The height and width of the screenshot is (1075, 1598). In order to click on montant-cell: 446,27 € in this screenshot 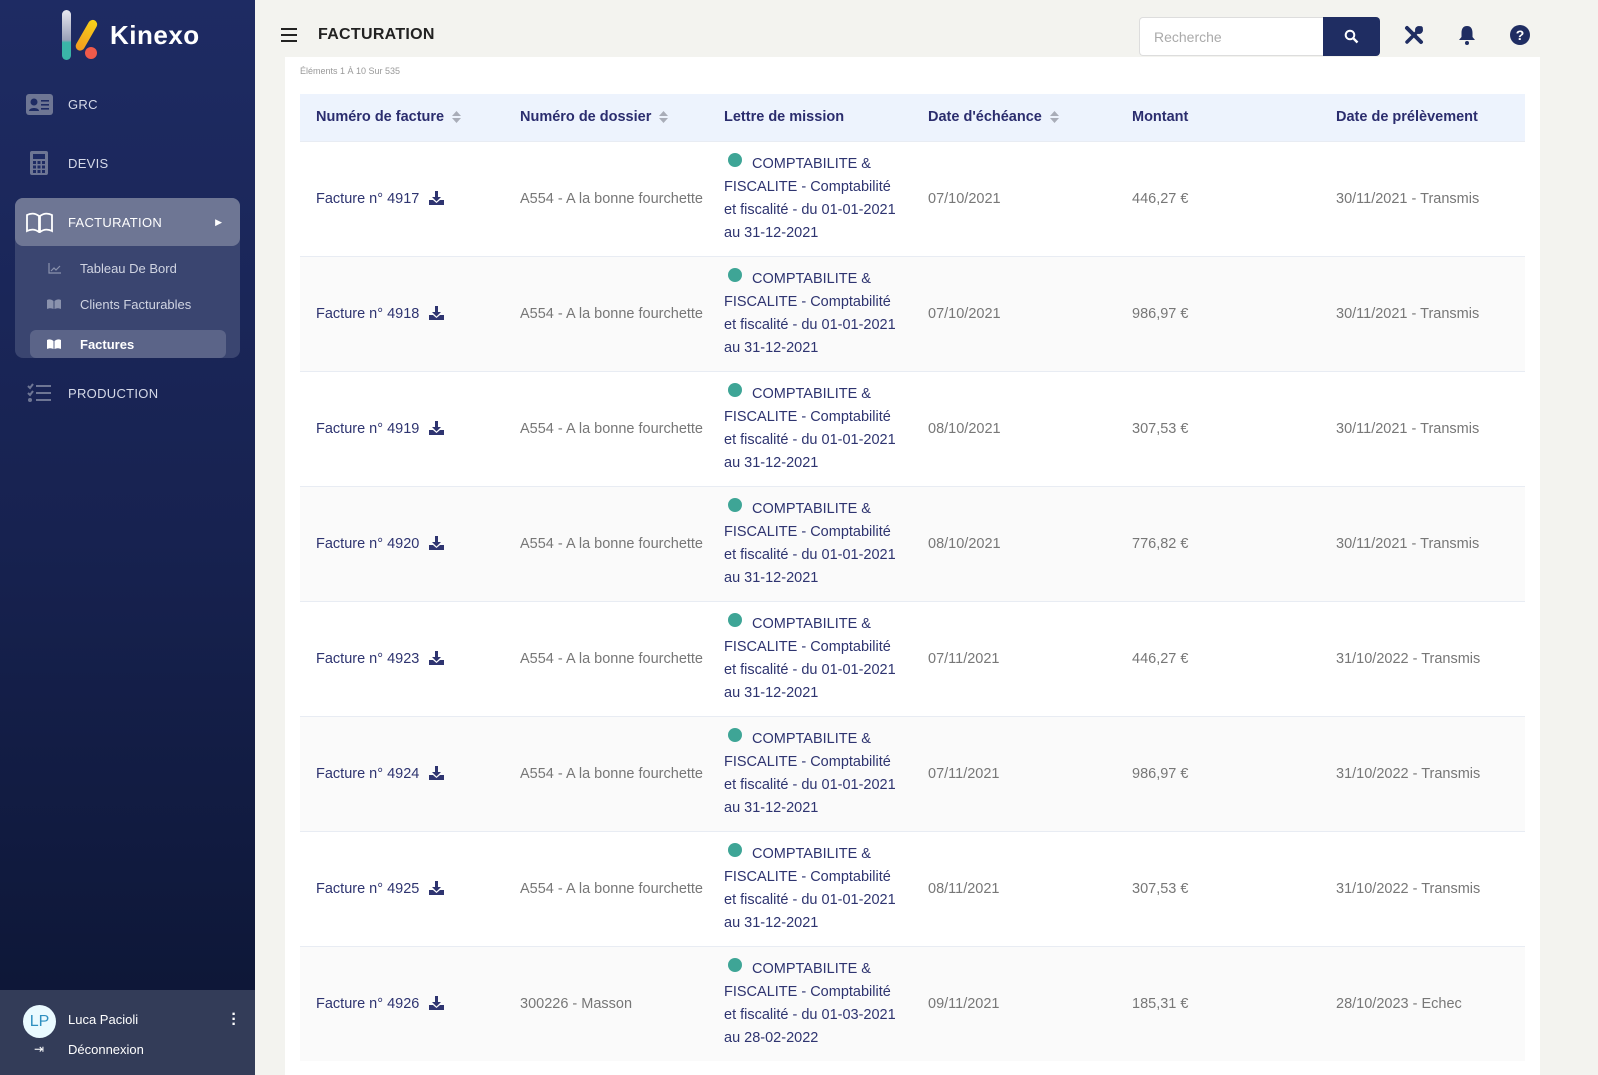, I will do `click(1218, 658)`.